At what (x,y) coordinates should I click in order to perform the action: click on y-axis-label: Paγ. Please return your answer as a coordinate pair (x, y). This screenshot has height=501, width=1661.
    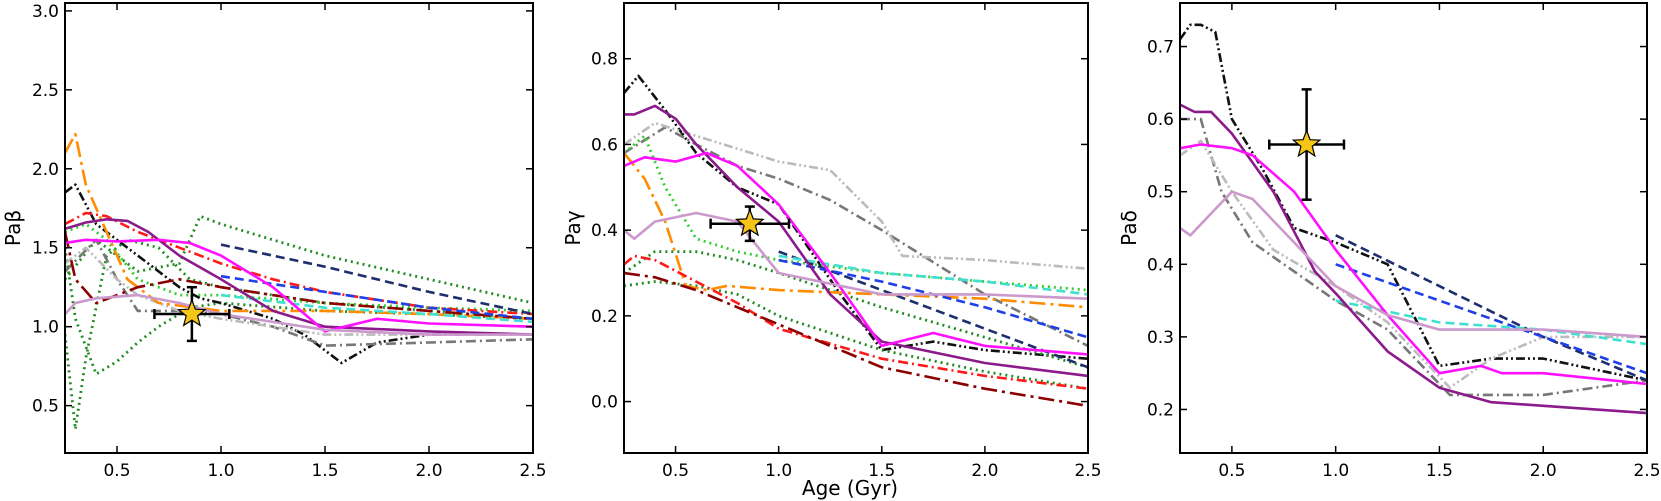
    Looking at the image, I should click on (573, 227).